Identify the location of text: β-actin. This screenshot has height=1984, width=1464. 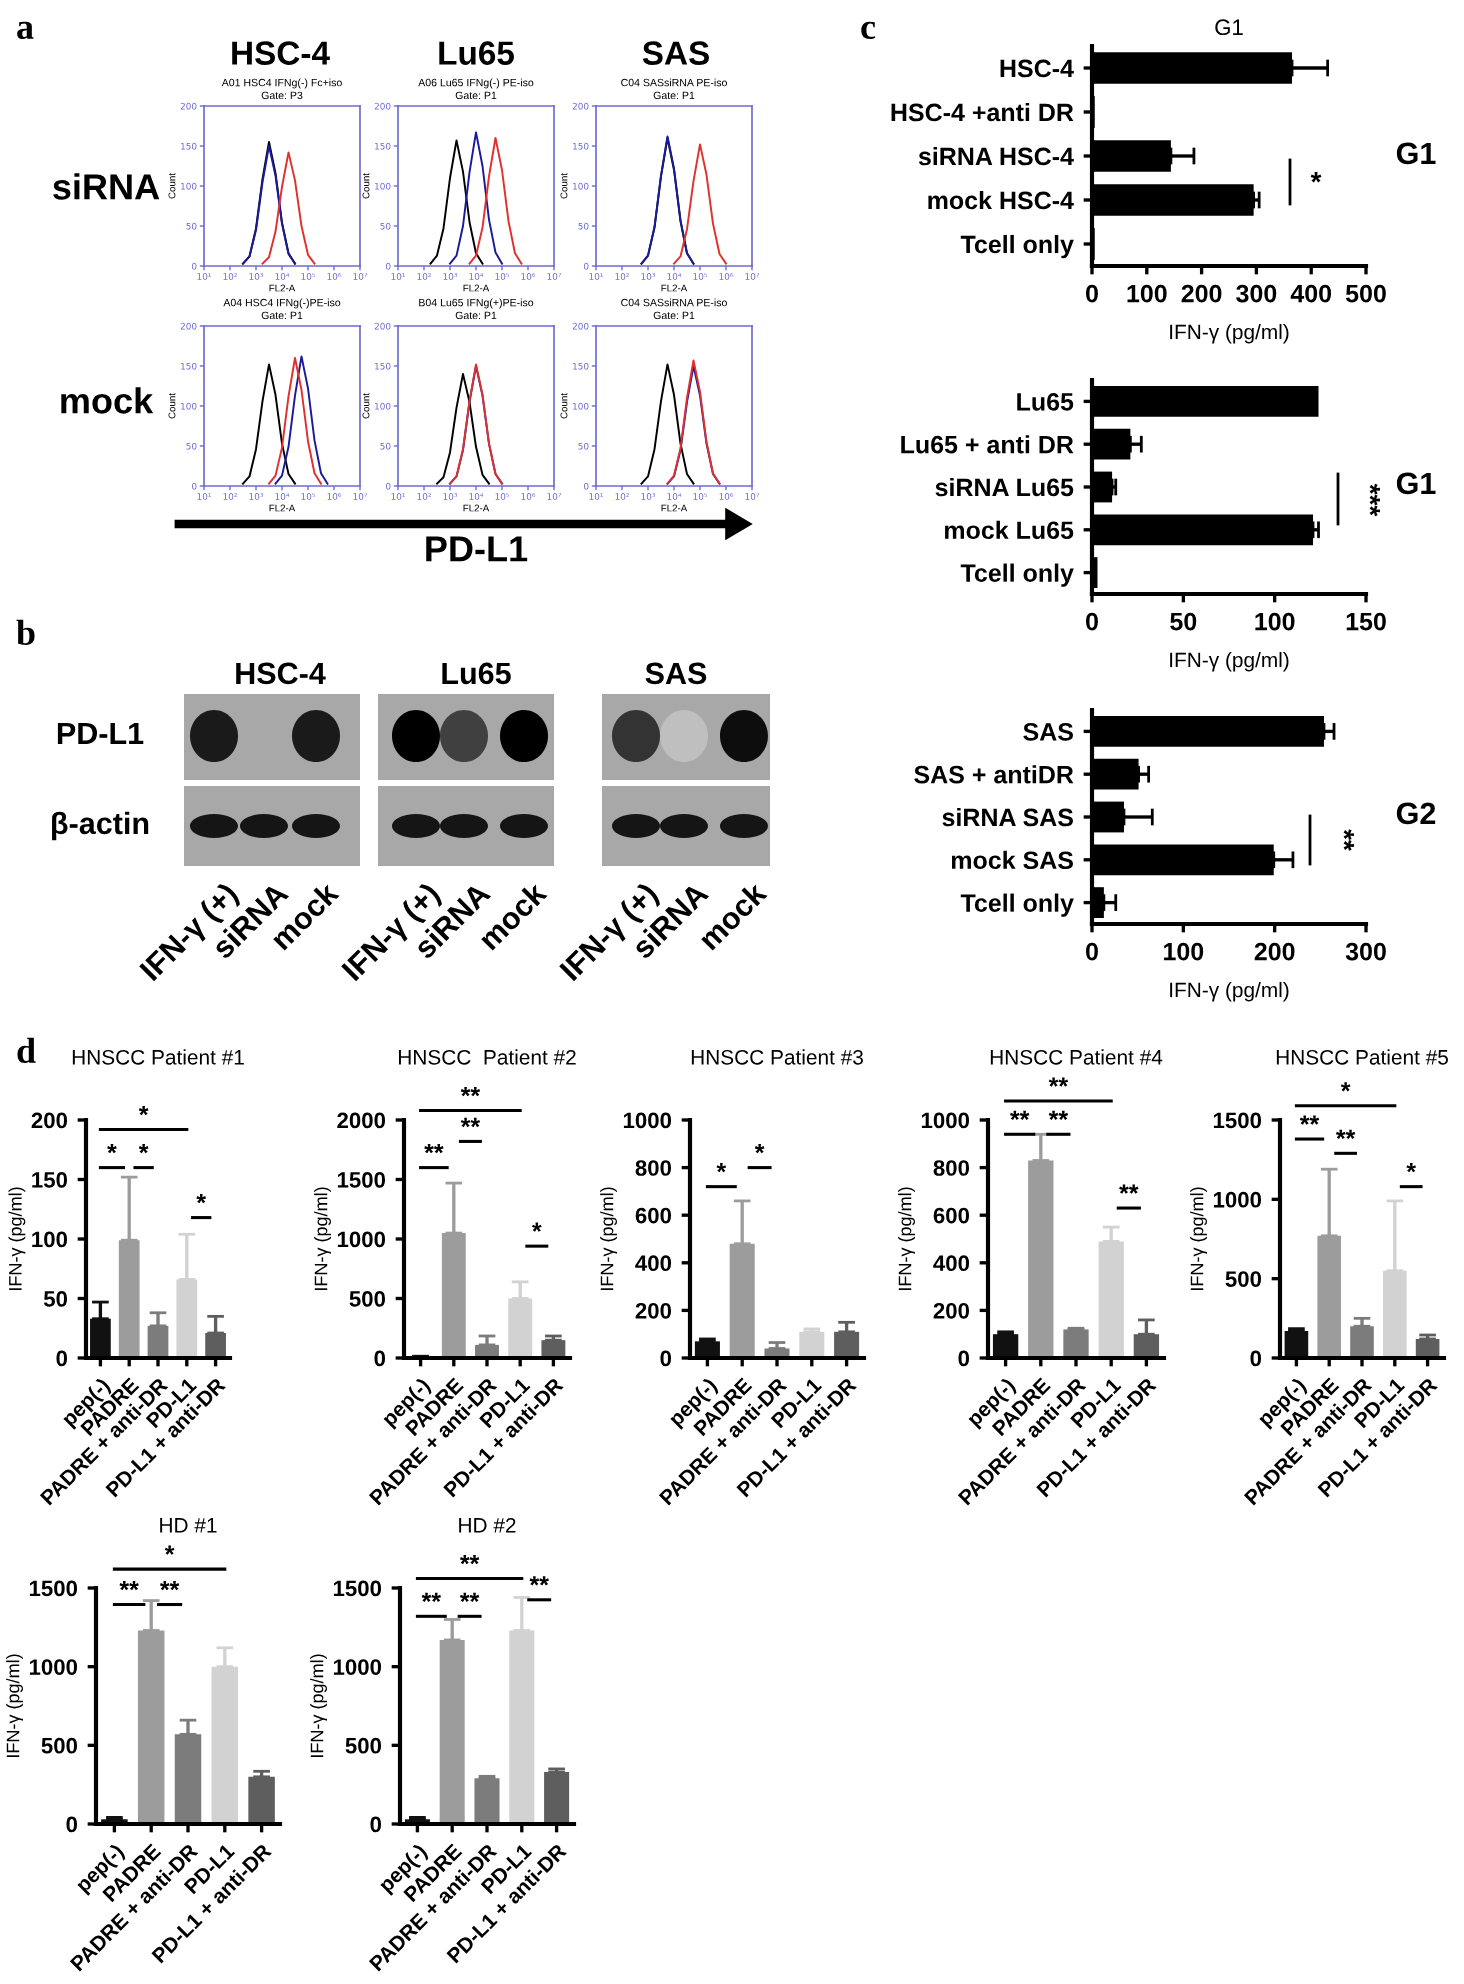
(100, 826).